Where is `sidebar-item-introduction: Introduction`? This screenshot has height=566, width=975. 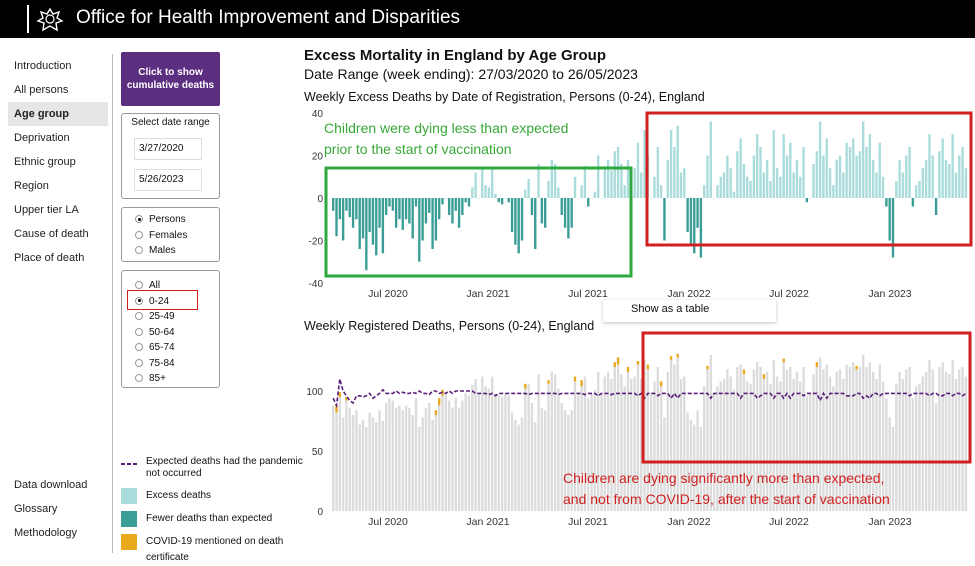 sidebar-item-introduction: Introduction is located at coordinates (43, 66).